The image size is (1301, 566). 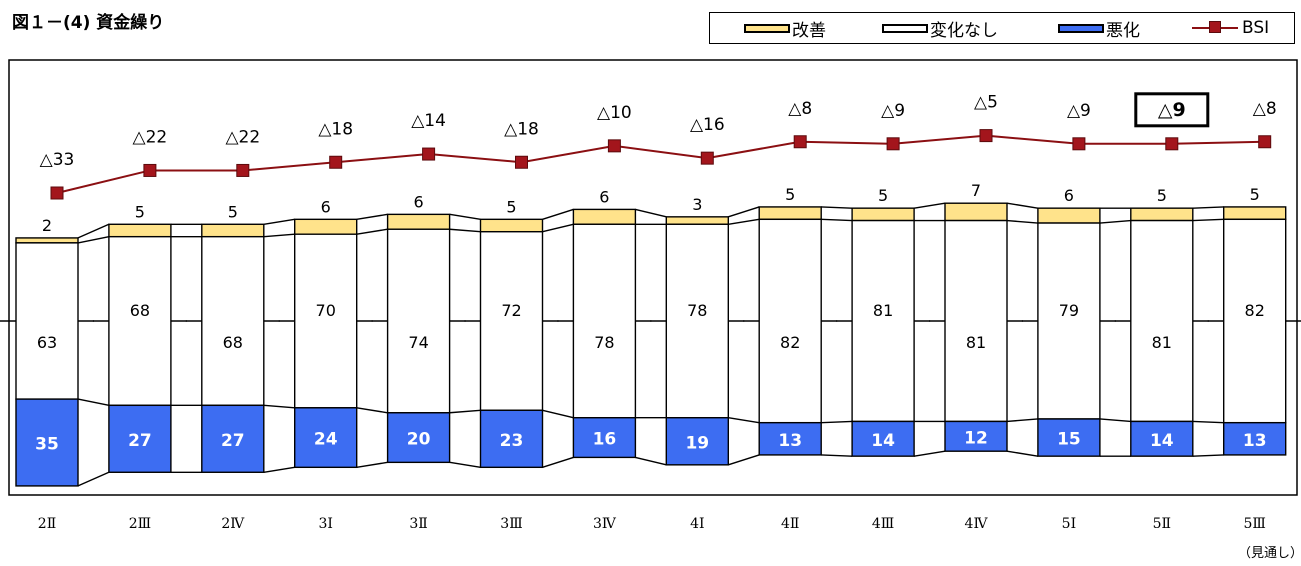 I want to click on legend-item-nochange: 変化なし, so click(x=940, y=28).